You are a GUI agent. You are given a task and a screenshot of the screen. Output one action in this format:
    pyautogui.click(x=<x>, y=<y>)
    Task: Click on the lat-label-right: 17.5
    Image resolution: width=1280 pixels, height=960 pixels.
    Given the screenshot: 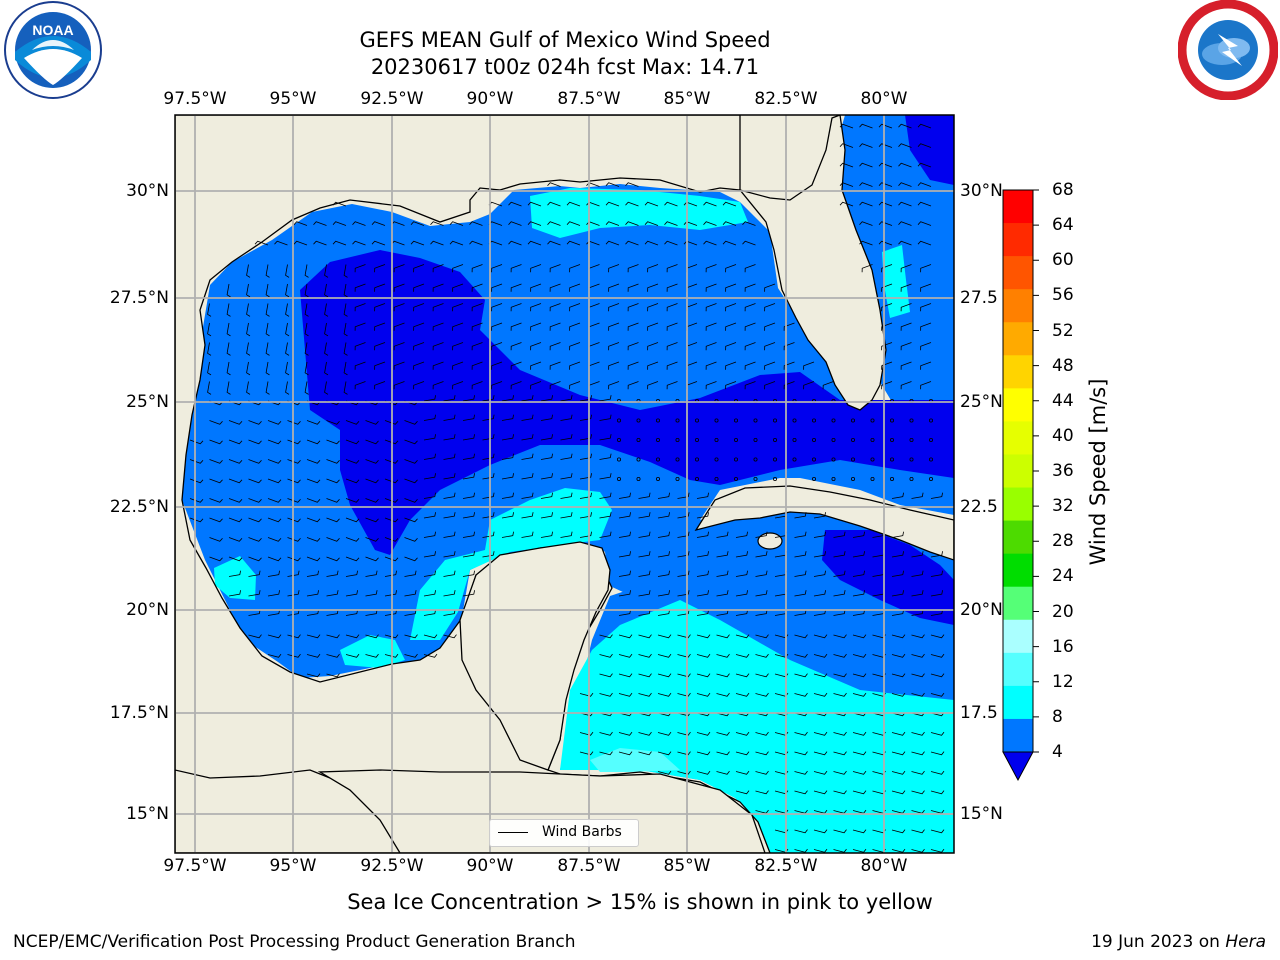 What is the action you would take?
    pyautogui.click(x=979, y=713)
    